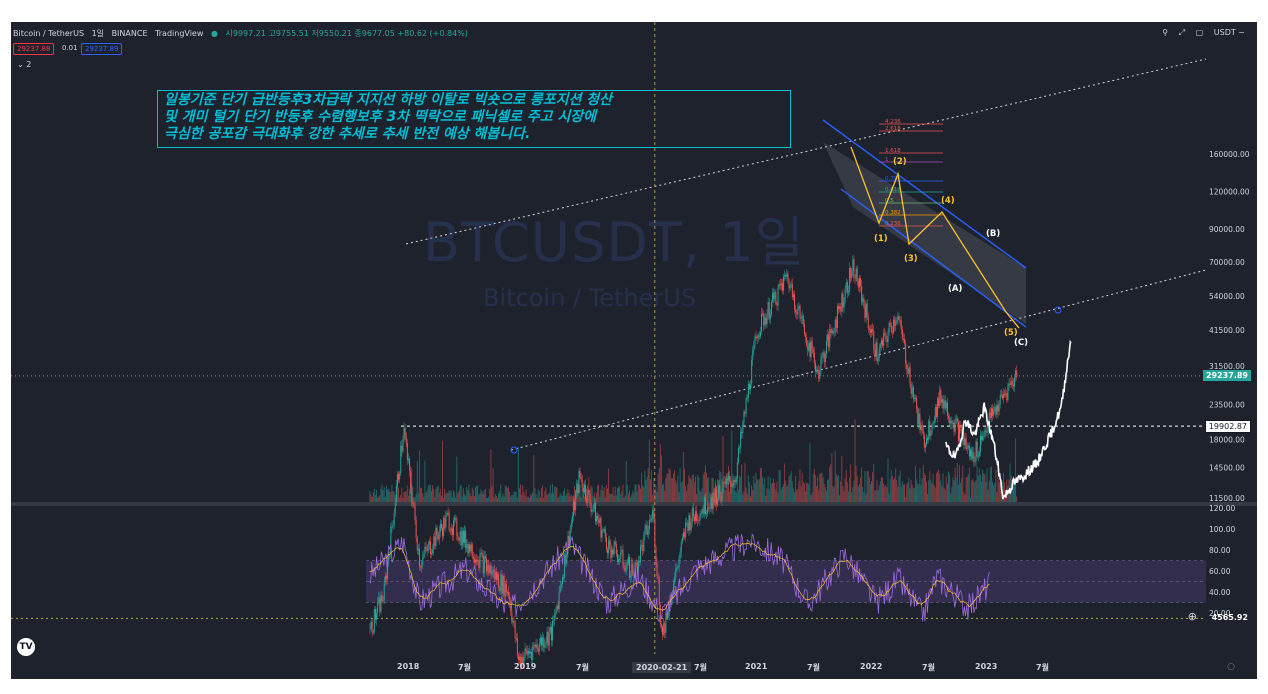  I want to click on add-alert-icon: ⊕, so click(1192, 617).